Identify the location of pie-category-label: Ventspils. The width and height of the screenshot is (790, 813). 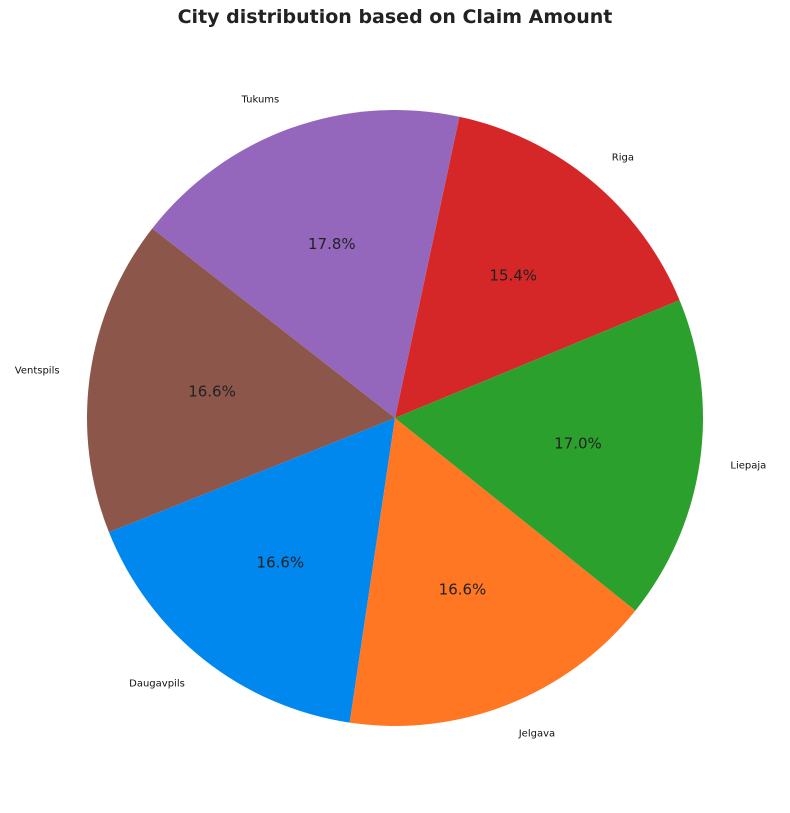
(37, 370).